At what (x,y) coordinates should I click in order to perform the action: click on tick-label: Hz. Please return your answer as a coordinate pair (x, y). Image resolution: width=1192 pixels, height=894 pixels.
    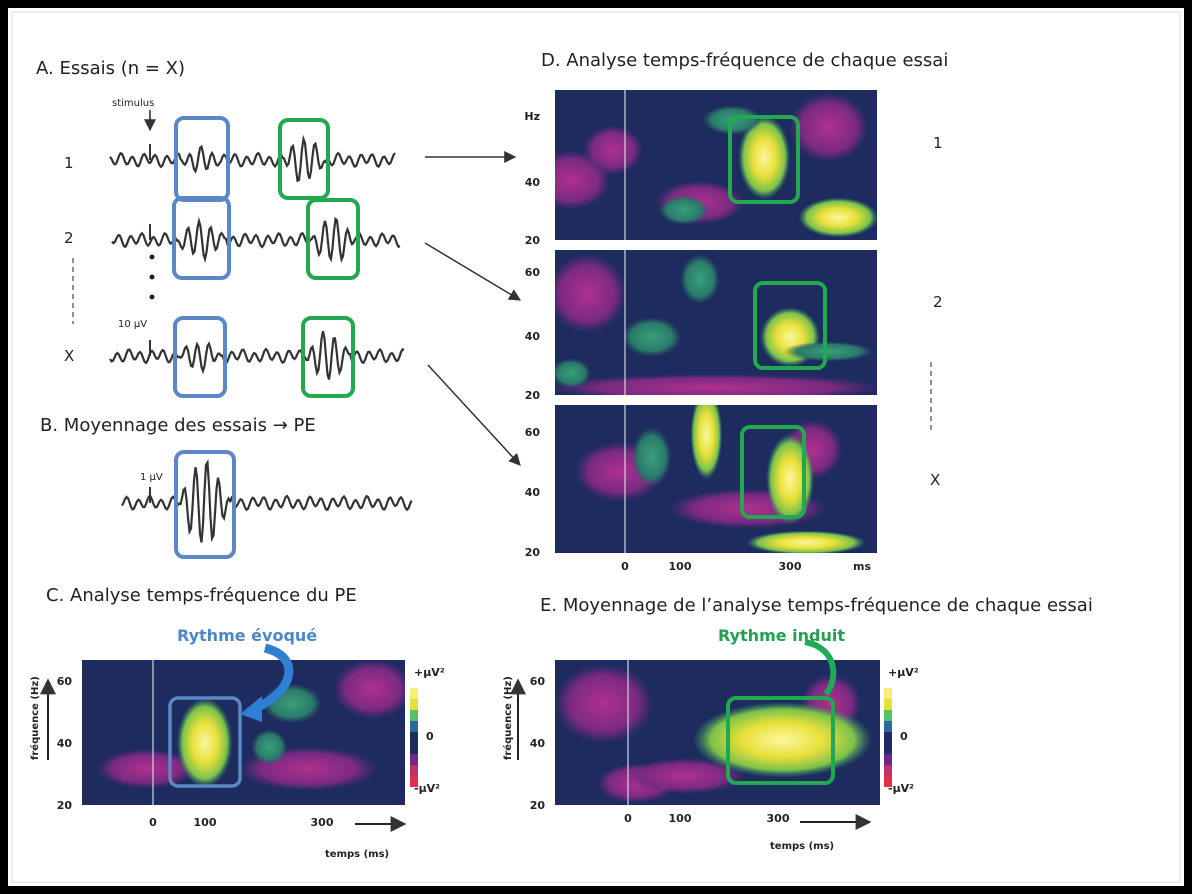
    Looking at the image, I should click on (532, 116).